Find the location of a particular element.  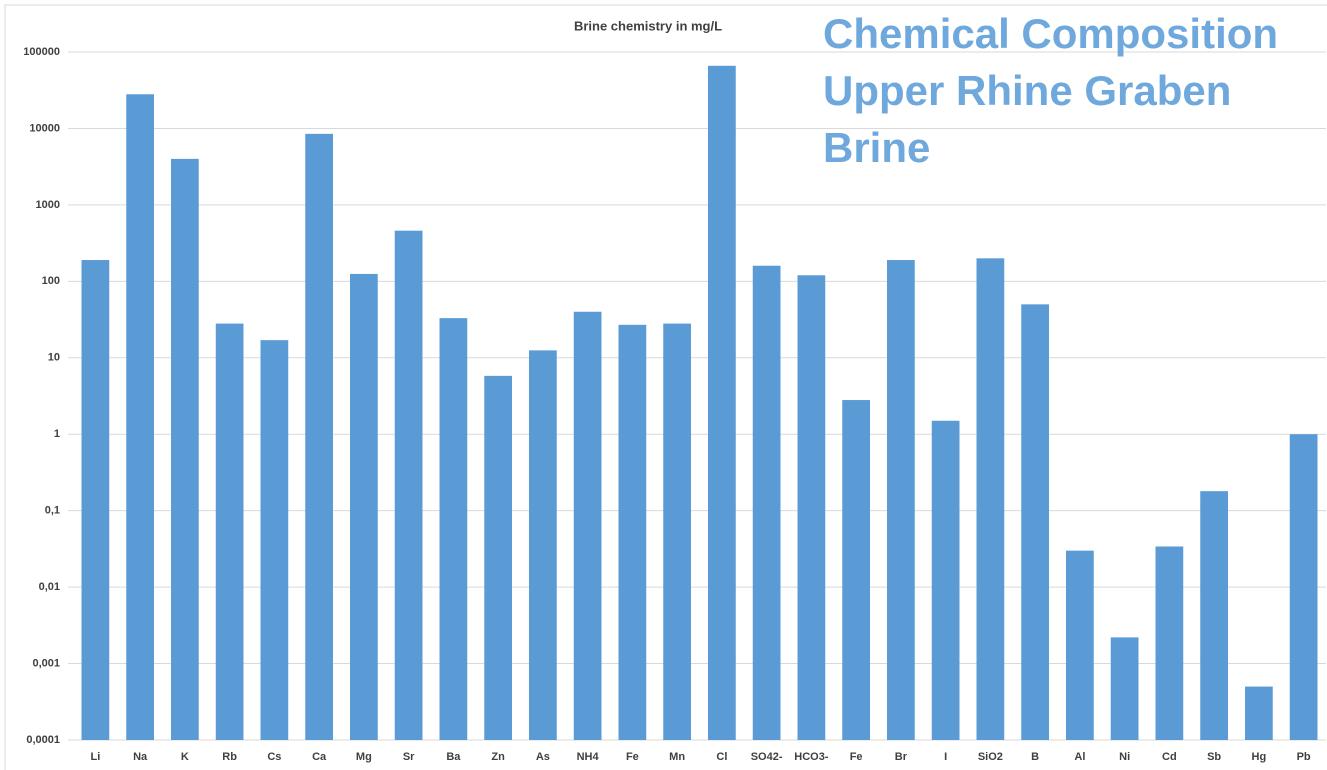

x-tick-label: SiO2 is located at coordinates (990, 757).